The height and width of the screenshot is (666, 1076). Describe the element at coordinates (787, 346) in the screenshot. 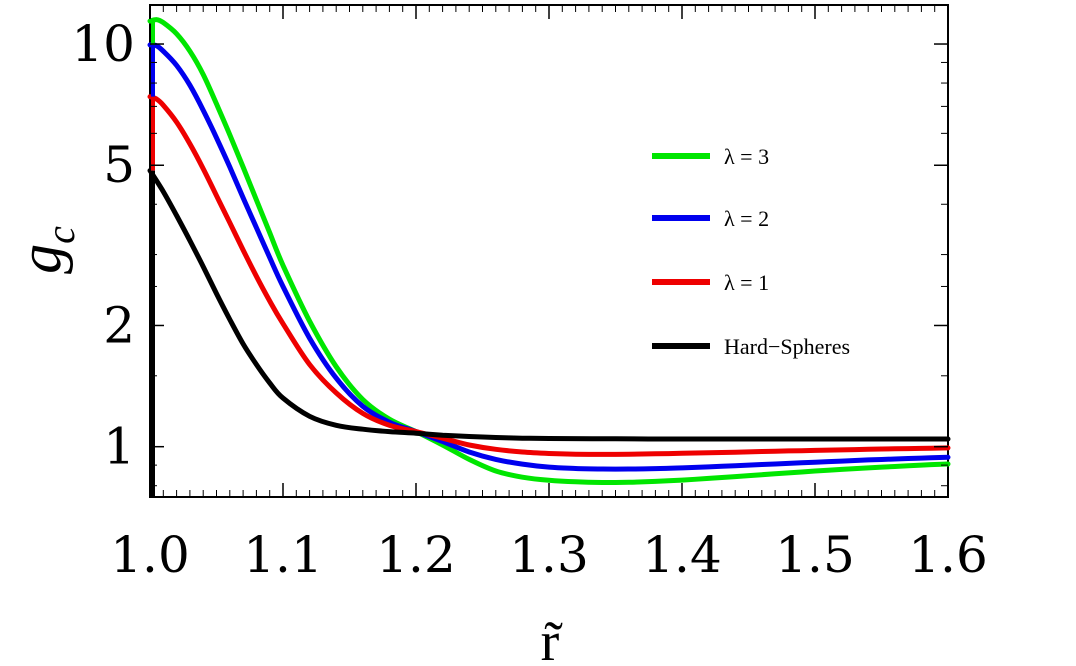

I see `legend-label-3: Hard−Spheres` at that location.